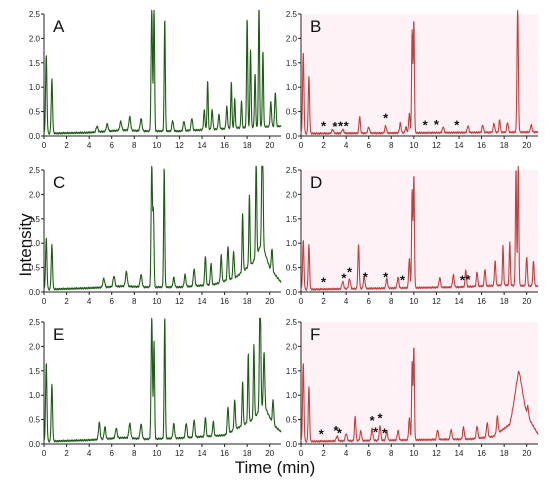  What do you see at coordinates (58, 334) in the screenshot?
I see `panel-label: E` at bounding box center [58, 334].